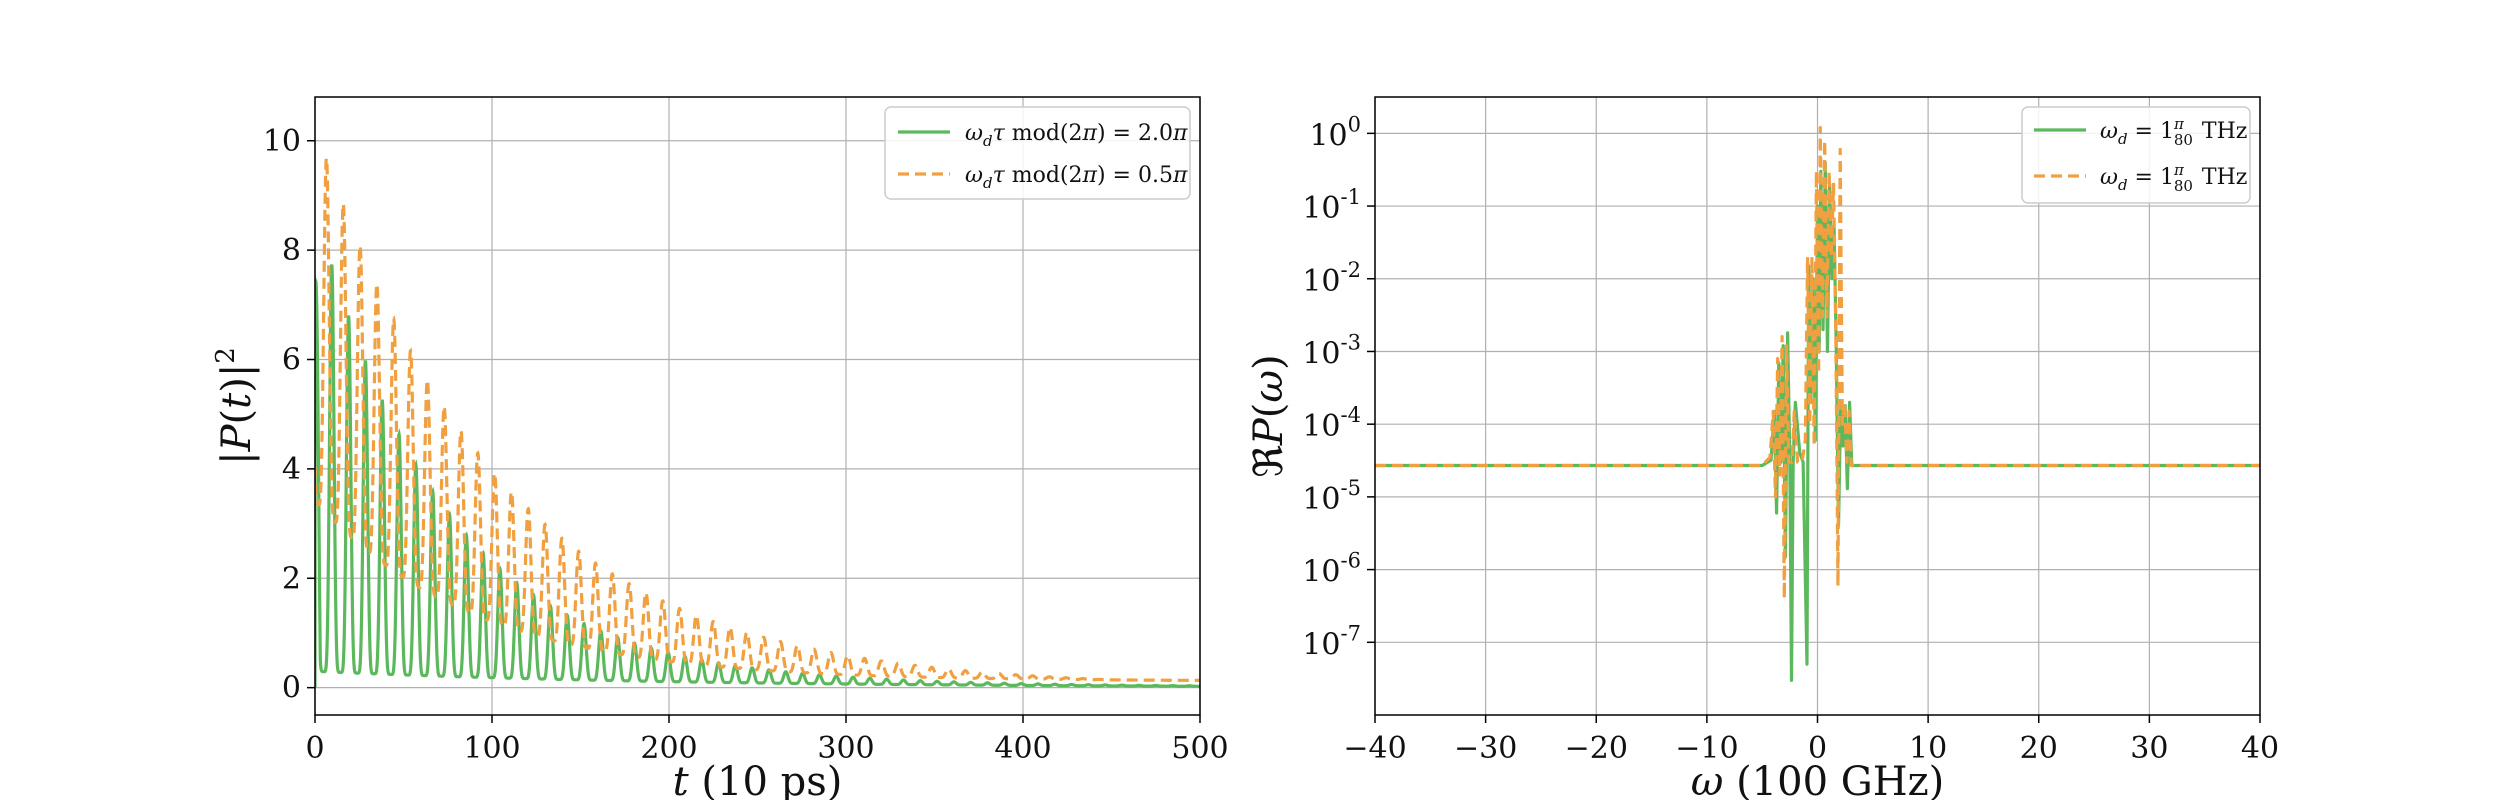  I want to click on y-tick-label: 10⁰, so click(1335, 132).